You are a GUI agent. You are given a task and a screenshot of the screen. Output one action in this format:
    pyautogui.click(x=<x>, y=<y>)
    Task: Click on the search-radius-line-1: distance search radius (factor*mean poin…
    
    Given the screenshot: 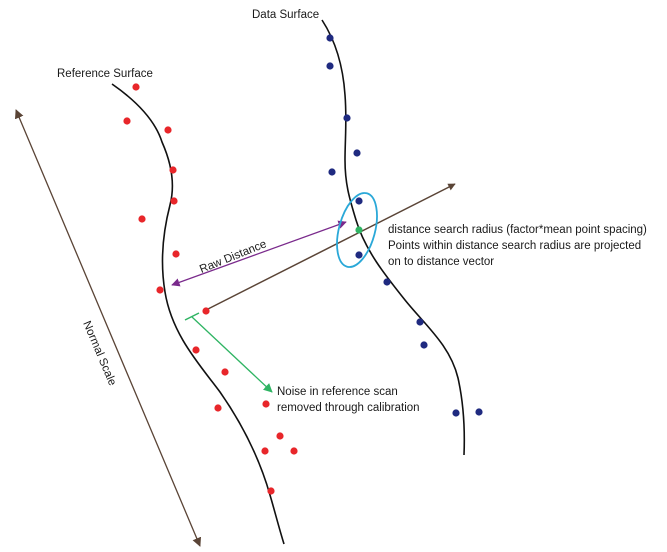 What is the action you would take?
    pyautogui.click(x=517, y=230)
    